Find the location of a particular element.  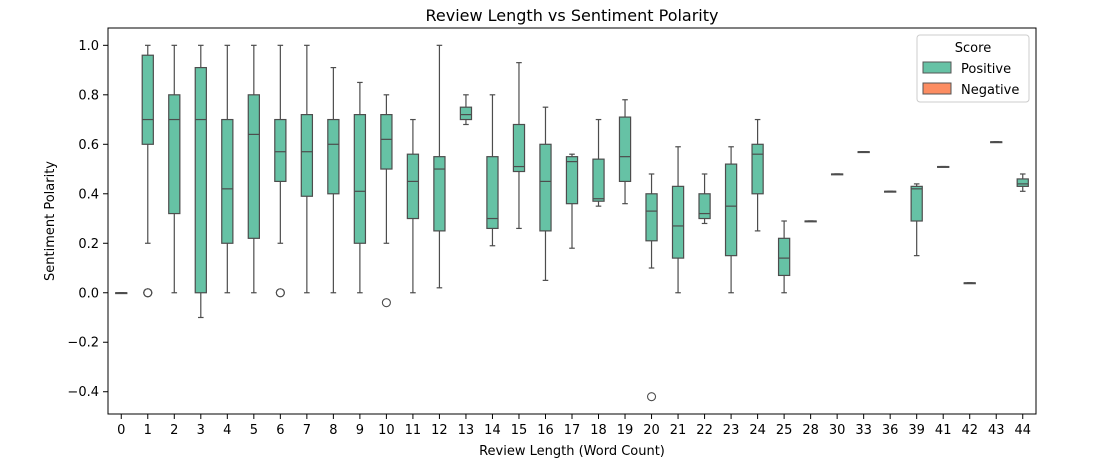

x-tick-label: 14 is located at coordinates (492, 430).